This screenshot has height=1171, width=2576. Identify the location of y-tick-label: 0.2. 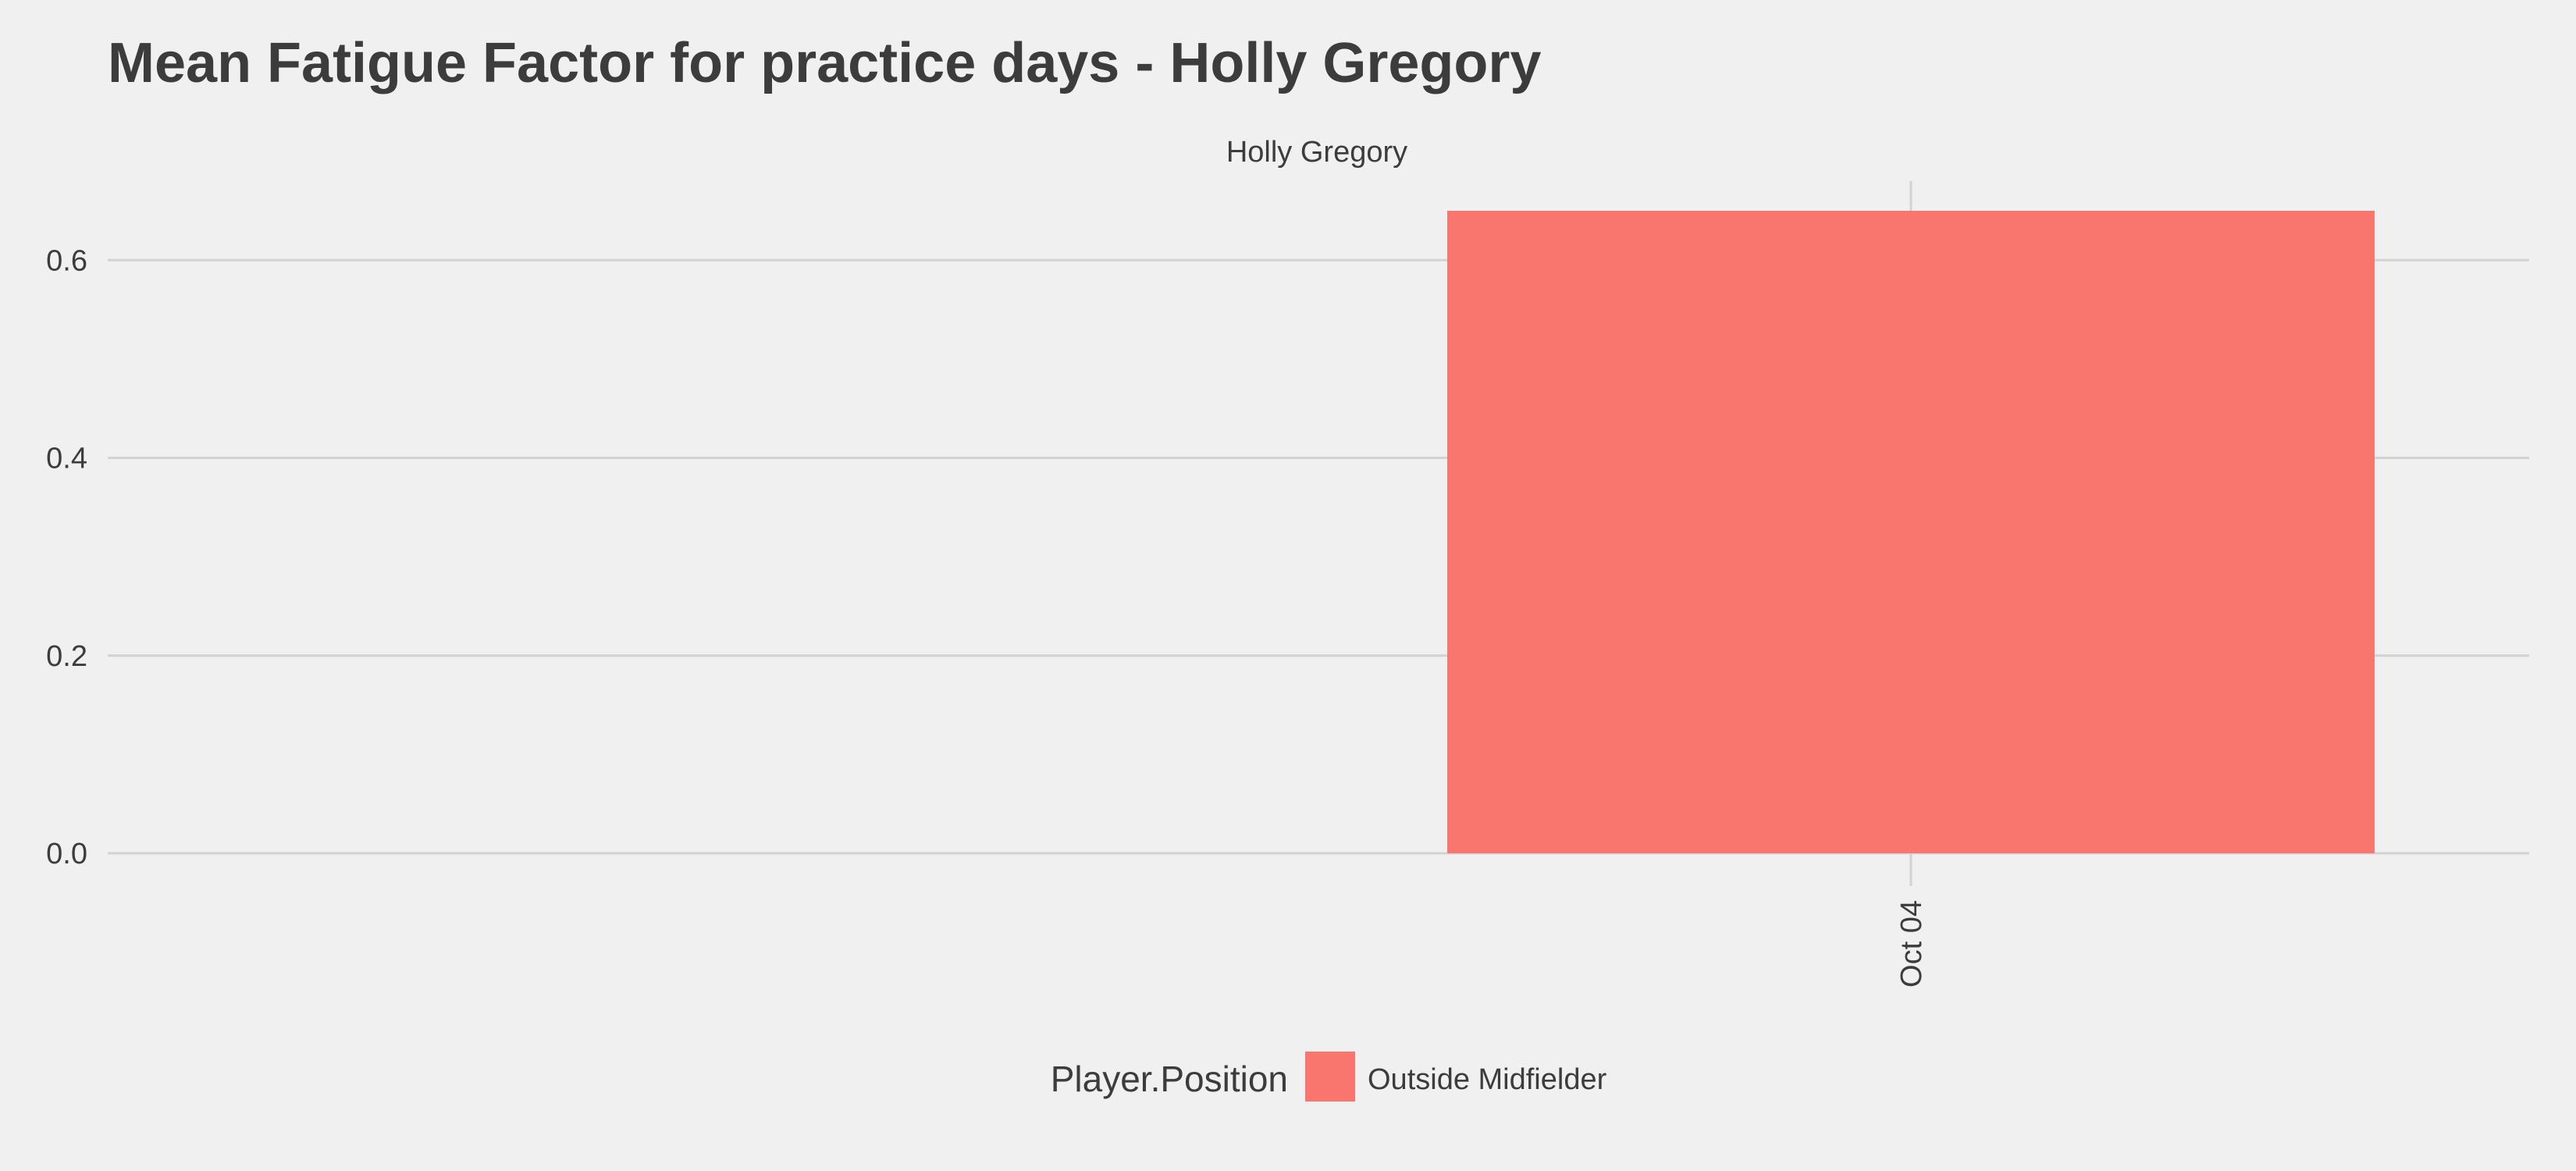
(66, 656).